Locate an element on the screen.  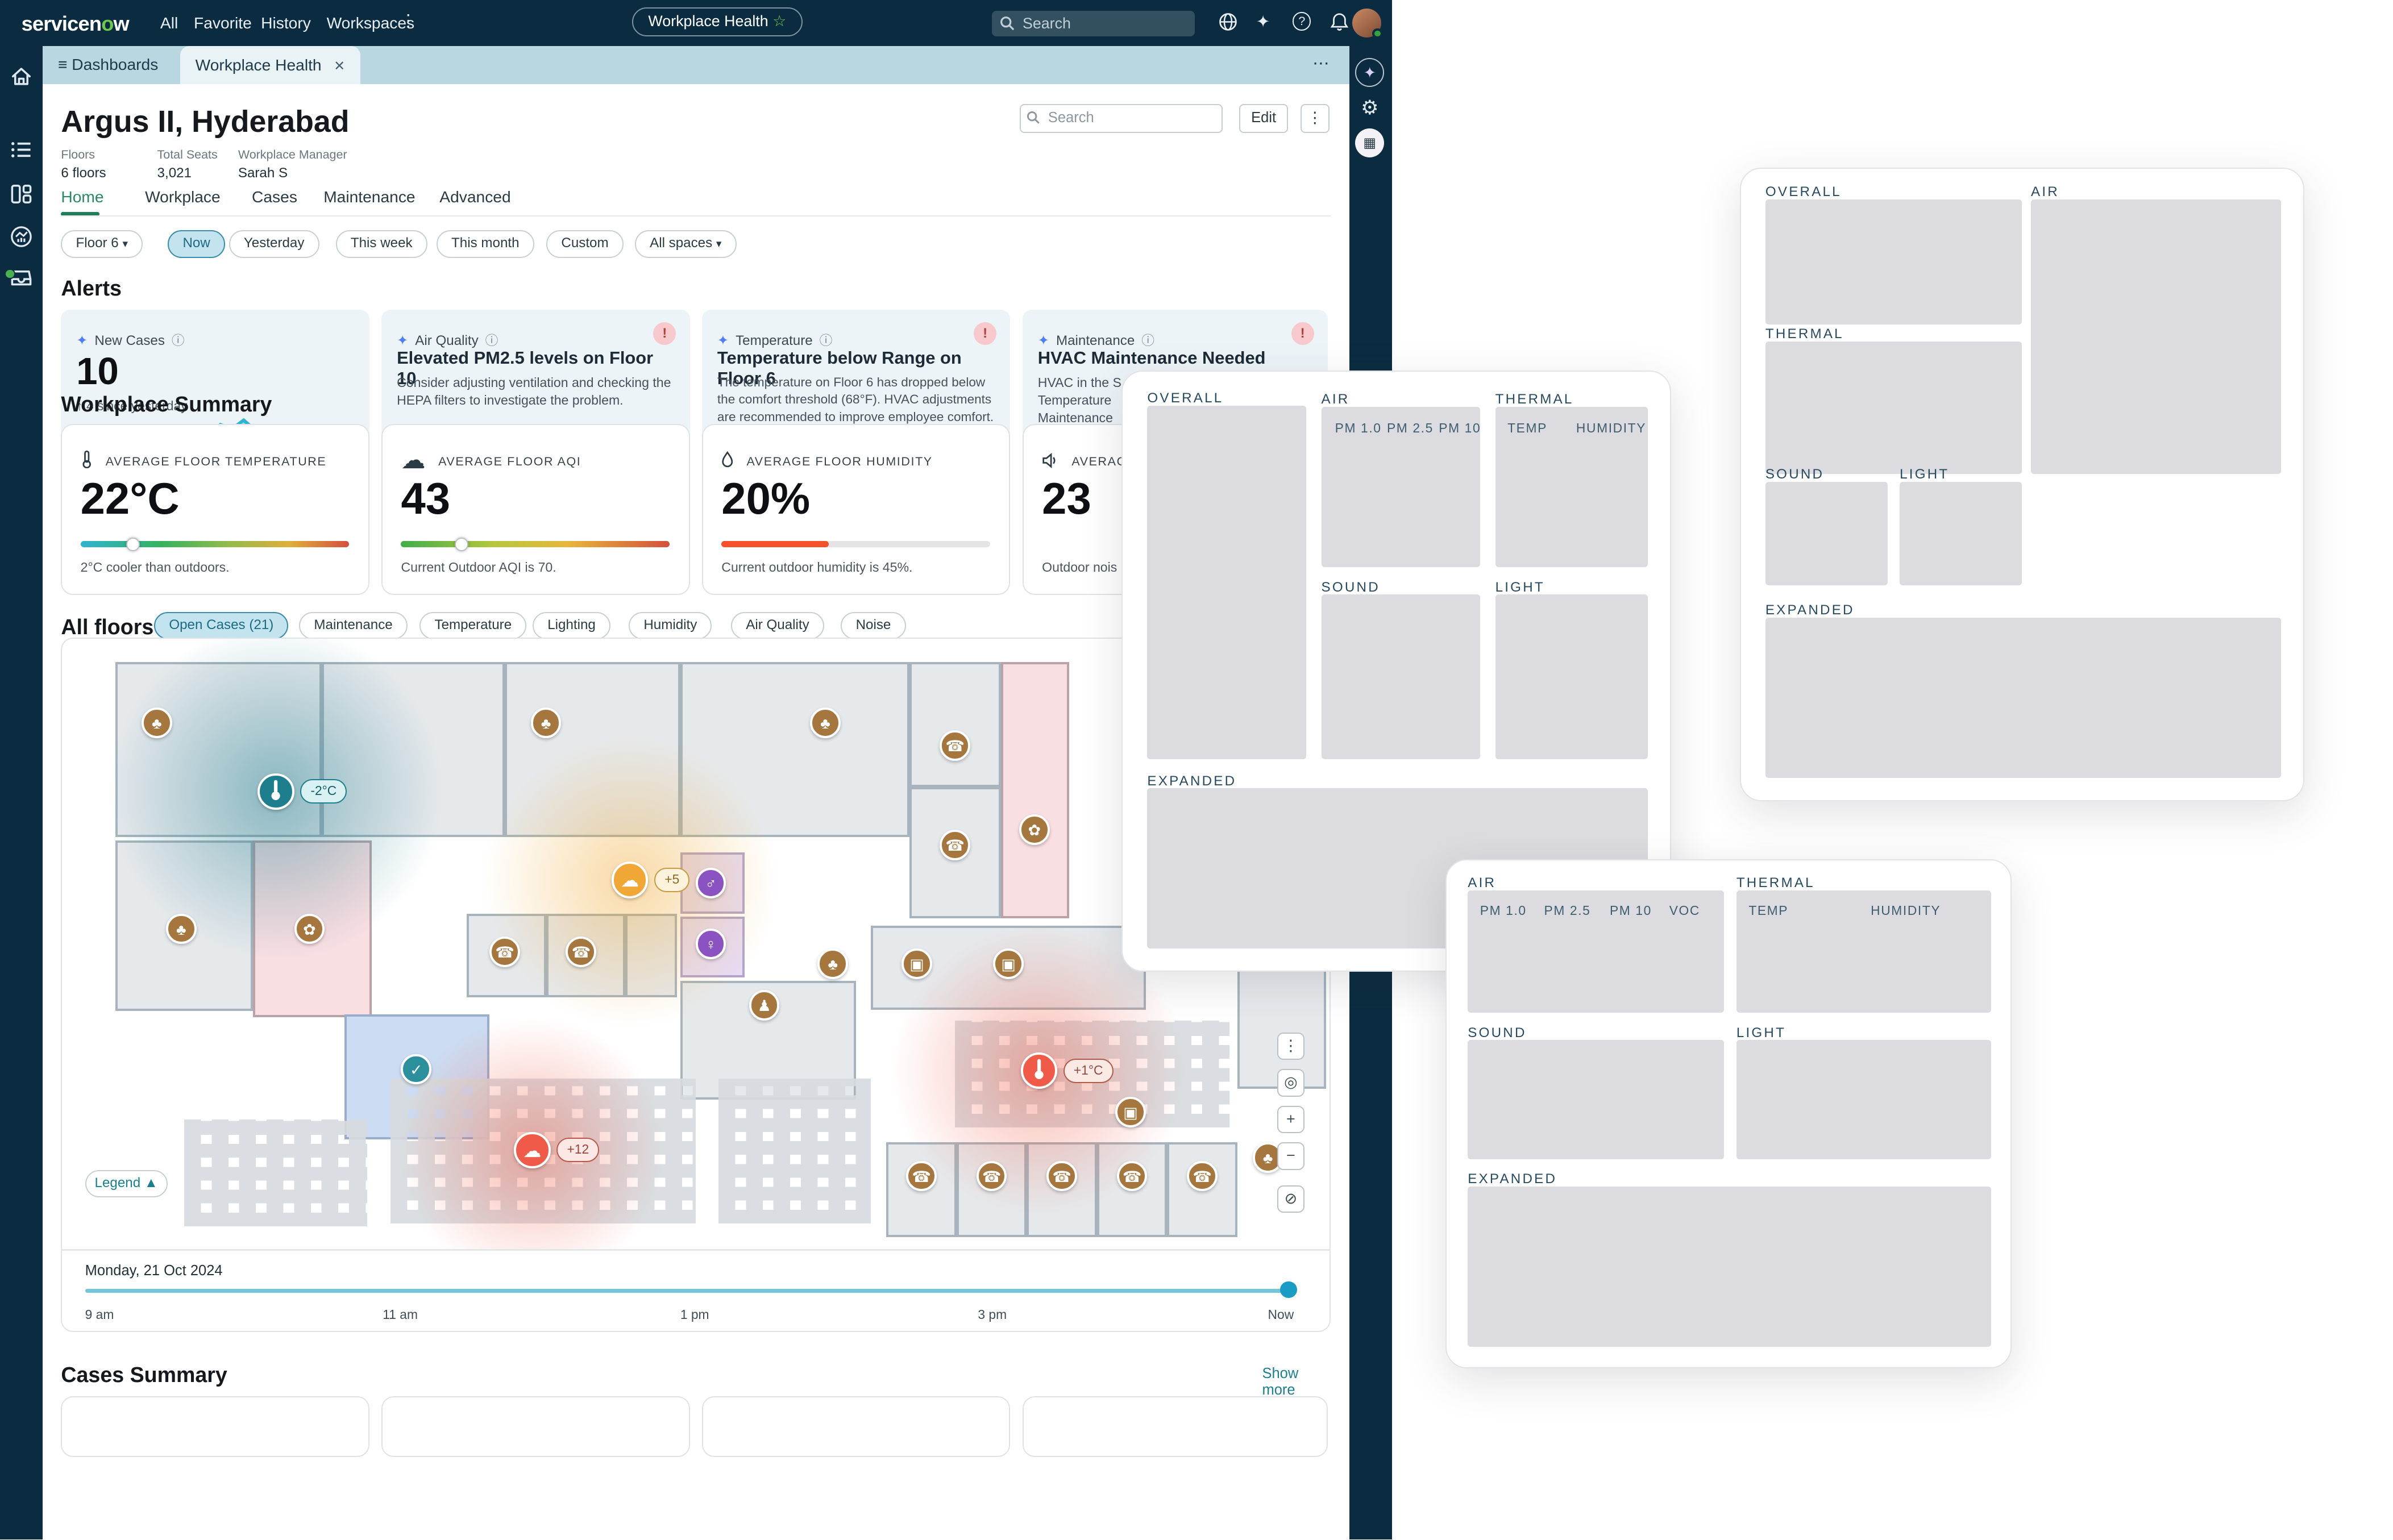
nav-all: All is located at coordinates (169, 23).